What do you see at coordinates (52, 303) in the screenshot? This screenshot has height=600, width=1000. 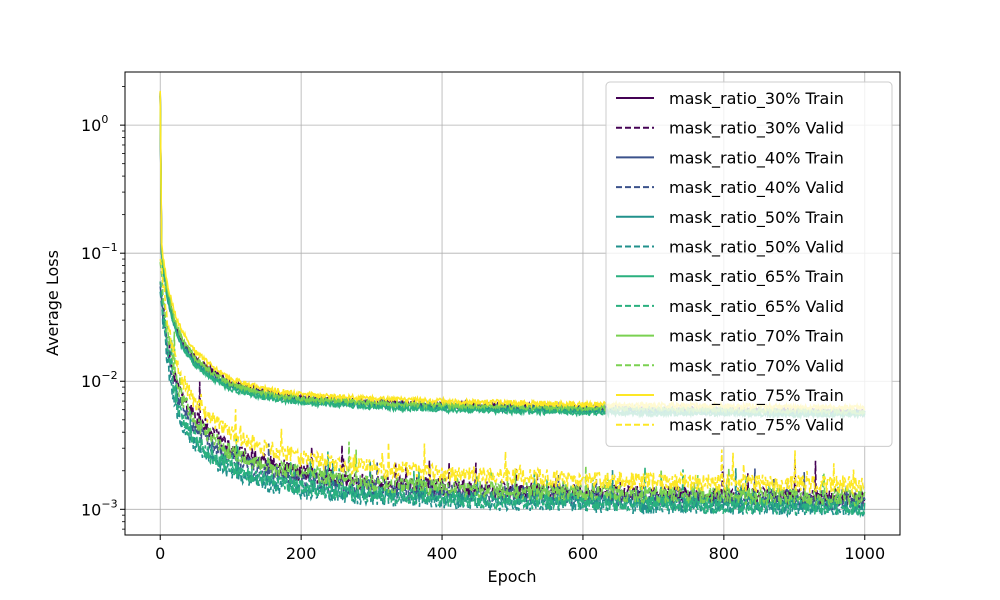 I see `y-axis-title: Average Loss` at bounding box center [52, 303].